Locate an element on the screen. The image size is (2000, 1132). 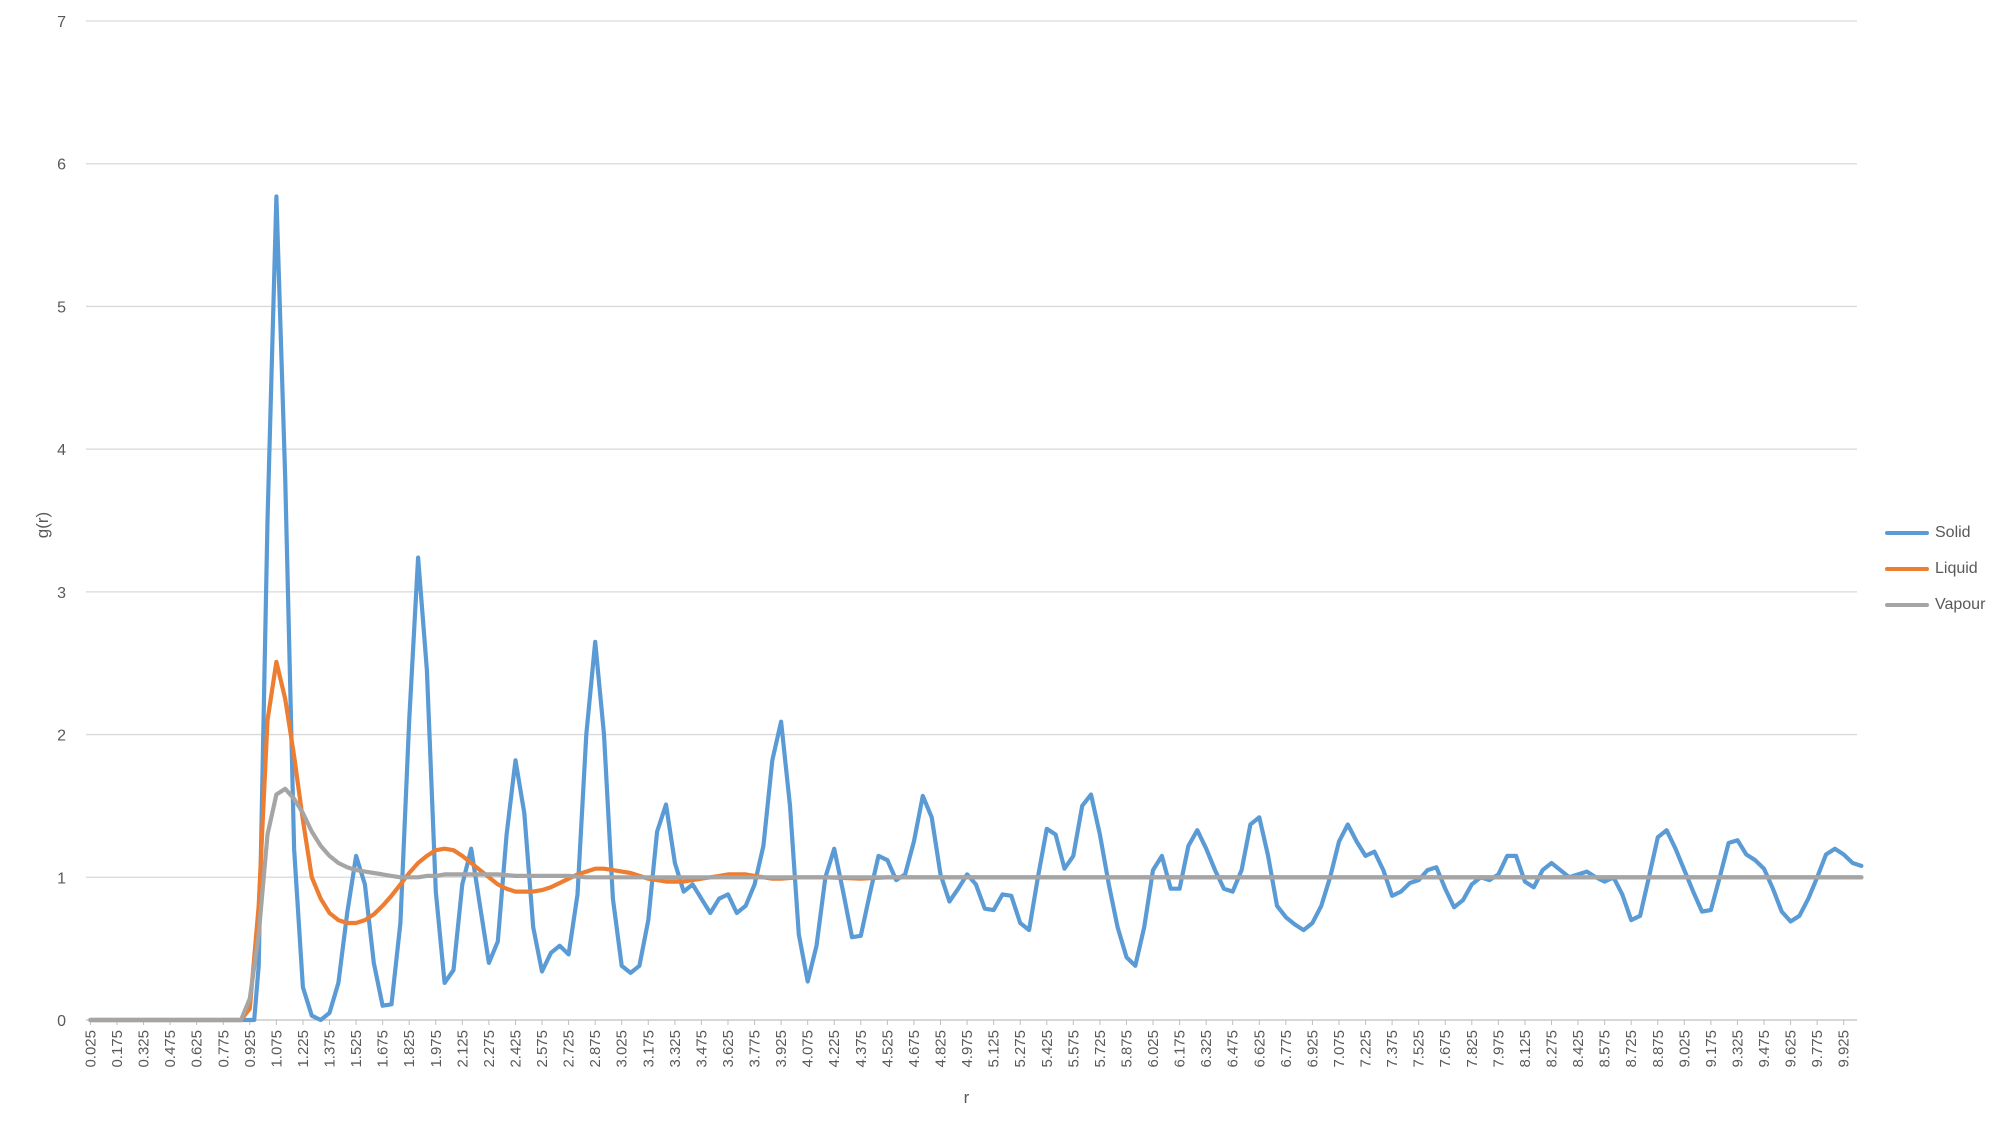
x-tick-label: 0.025 is located at coordinates (90, 1049).